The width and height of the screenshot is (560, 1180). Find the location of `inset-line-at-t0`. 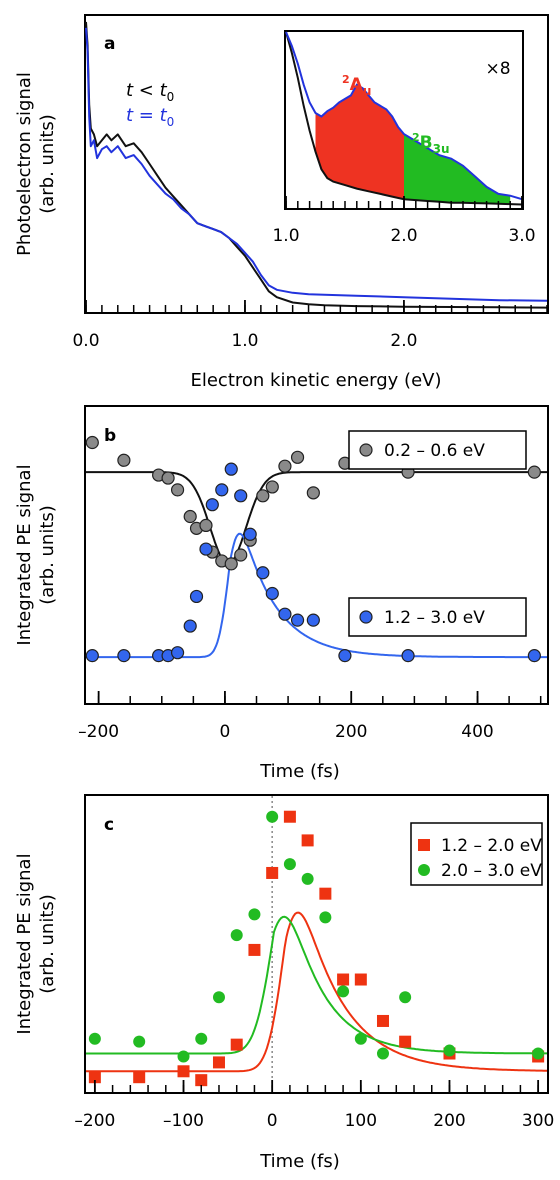

inset-line-at-t0 is located at coordinates (404, 116).